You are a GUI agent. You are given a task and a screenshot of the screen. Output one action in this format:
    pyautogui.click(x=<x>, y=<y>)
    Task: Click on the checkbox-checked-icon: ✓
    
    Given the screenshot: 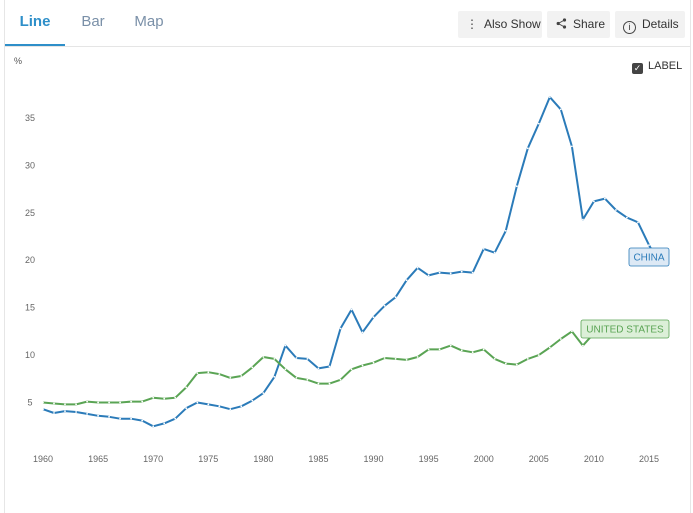 What is the action you would take?
    pyautogui.click(x=637, y=68)
    